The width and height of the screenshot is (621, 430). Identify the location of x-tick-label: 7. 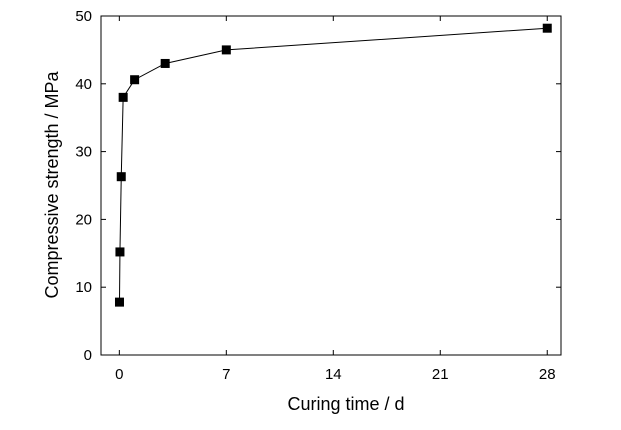
(226, 374).